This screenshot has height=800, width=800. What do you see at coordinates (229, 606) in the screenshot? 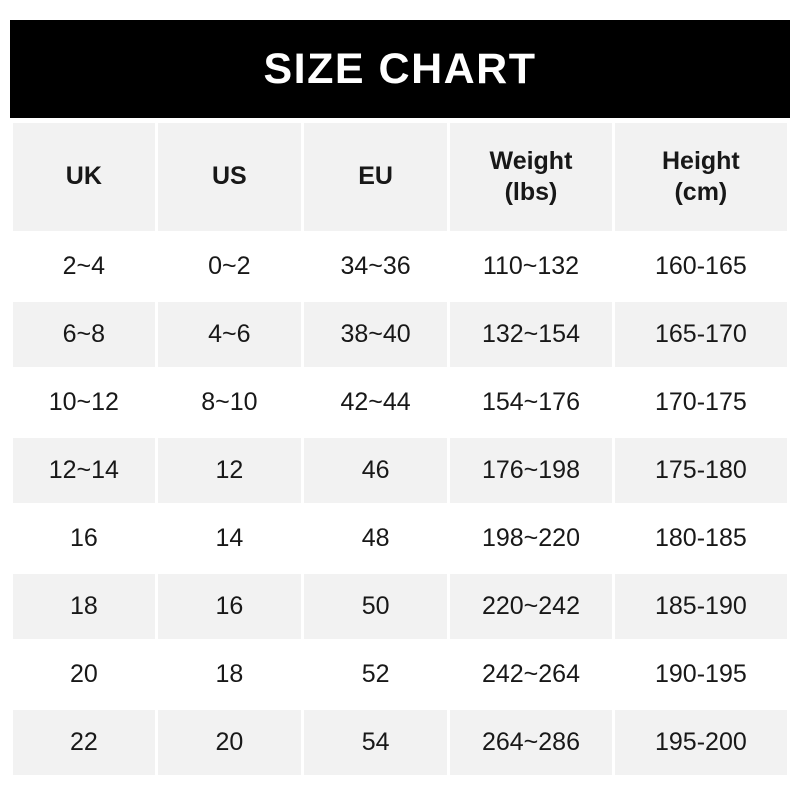
I see `cell-us: 16` at bounding box center [229, 606].